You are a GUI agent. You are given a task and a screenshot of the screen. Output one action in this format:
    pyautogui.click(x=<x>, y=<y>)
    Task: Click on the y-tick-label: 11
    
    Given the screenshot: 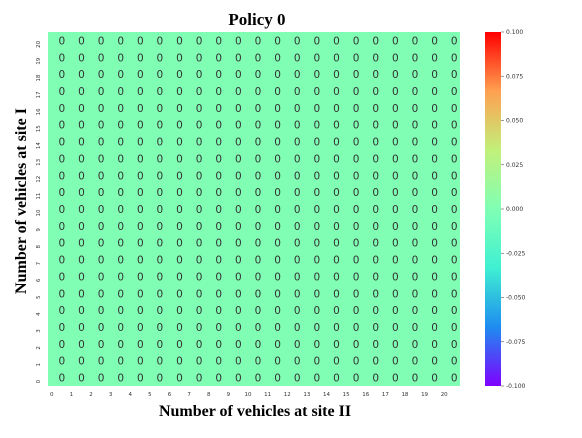 What is the action you would take?
    pyautogui.click(x=39, y=196)
    